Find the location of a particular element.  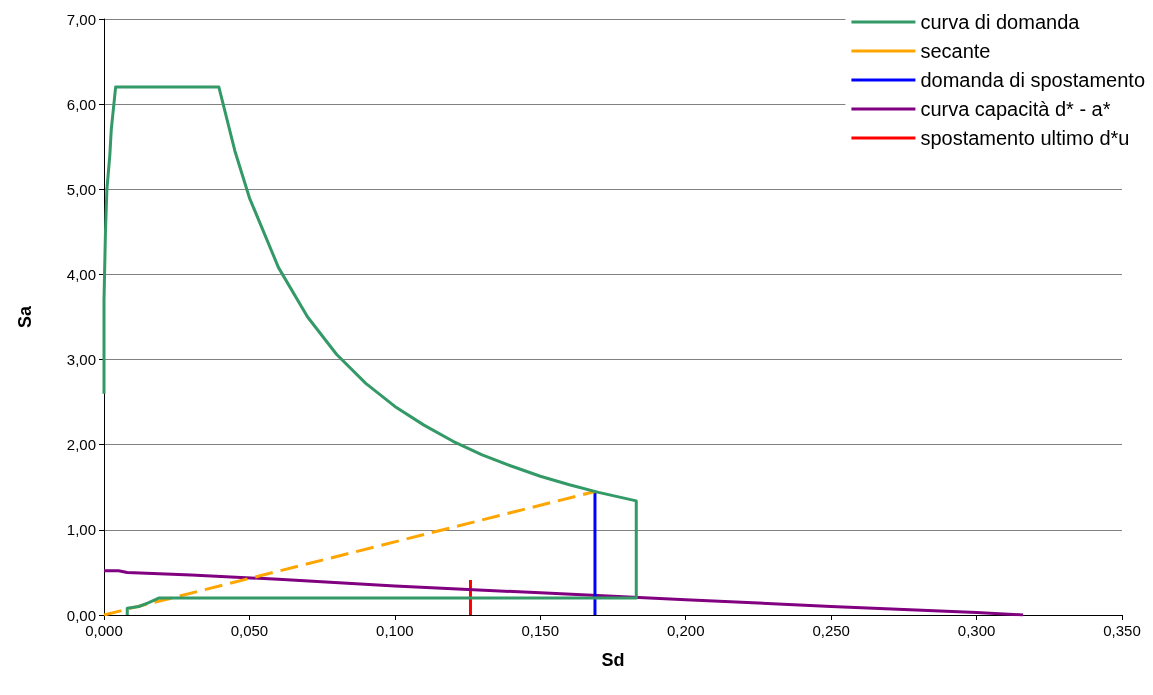

x-tick-label: 0,200 is located at coordinates (685, 630).